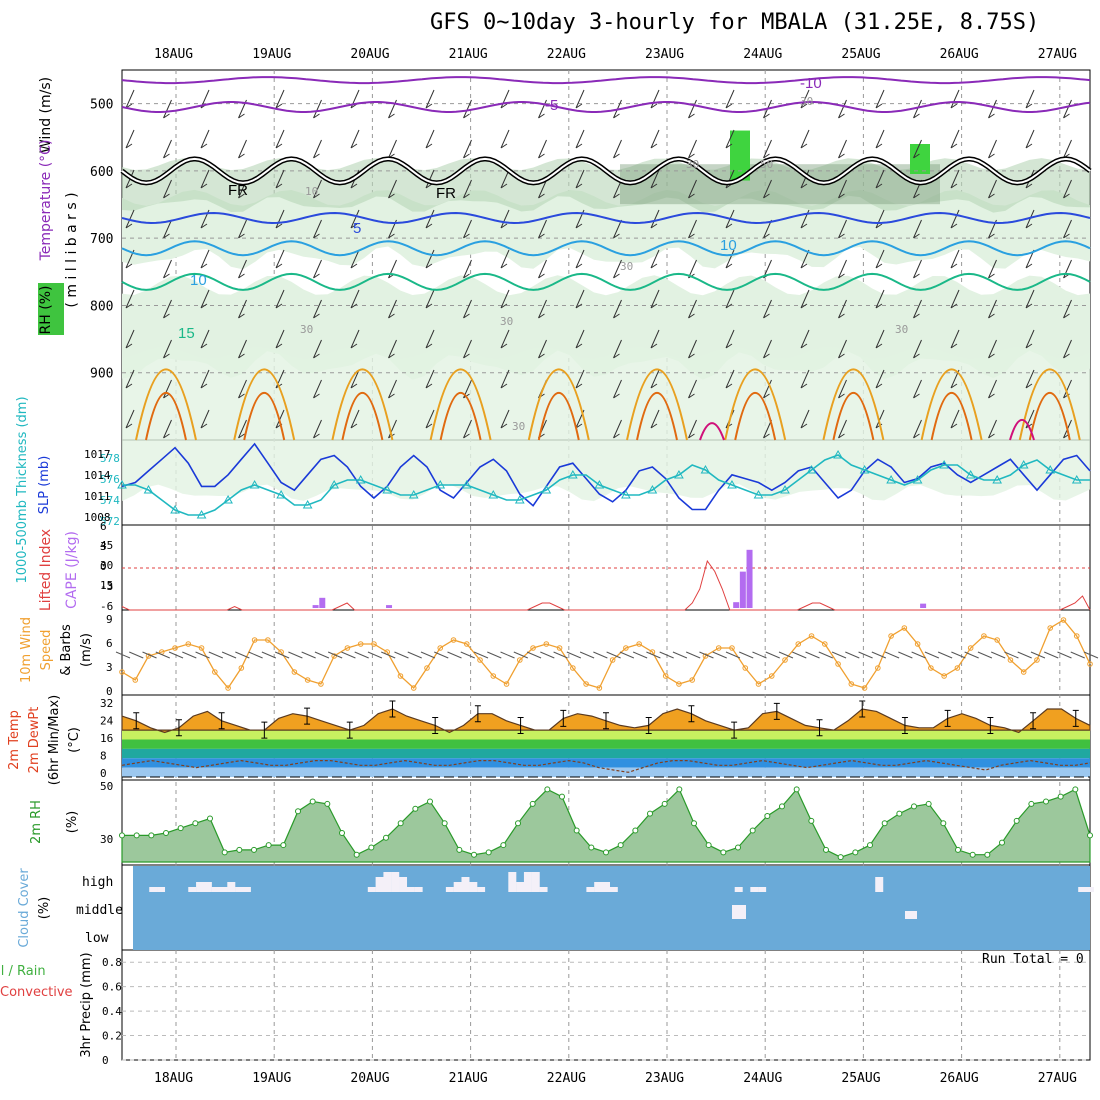 The image size is (1100, 1100). Describe the element at coordinates (446, 193) in the screenshot. I see `isotherm-label: FR` at that location.